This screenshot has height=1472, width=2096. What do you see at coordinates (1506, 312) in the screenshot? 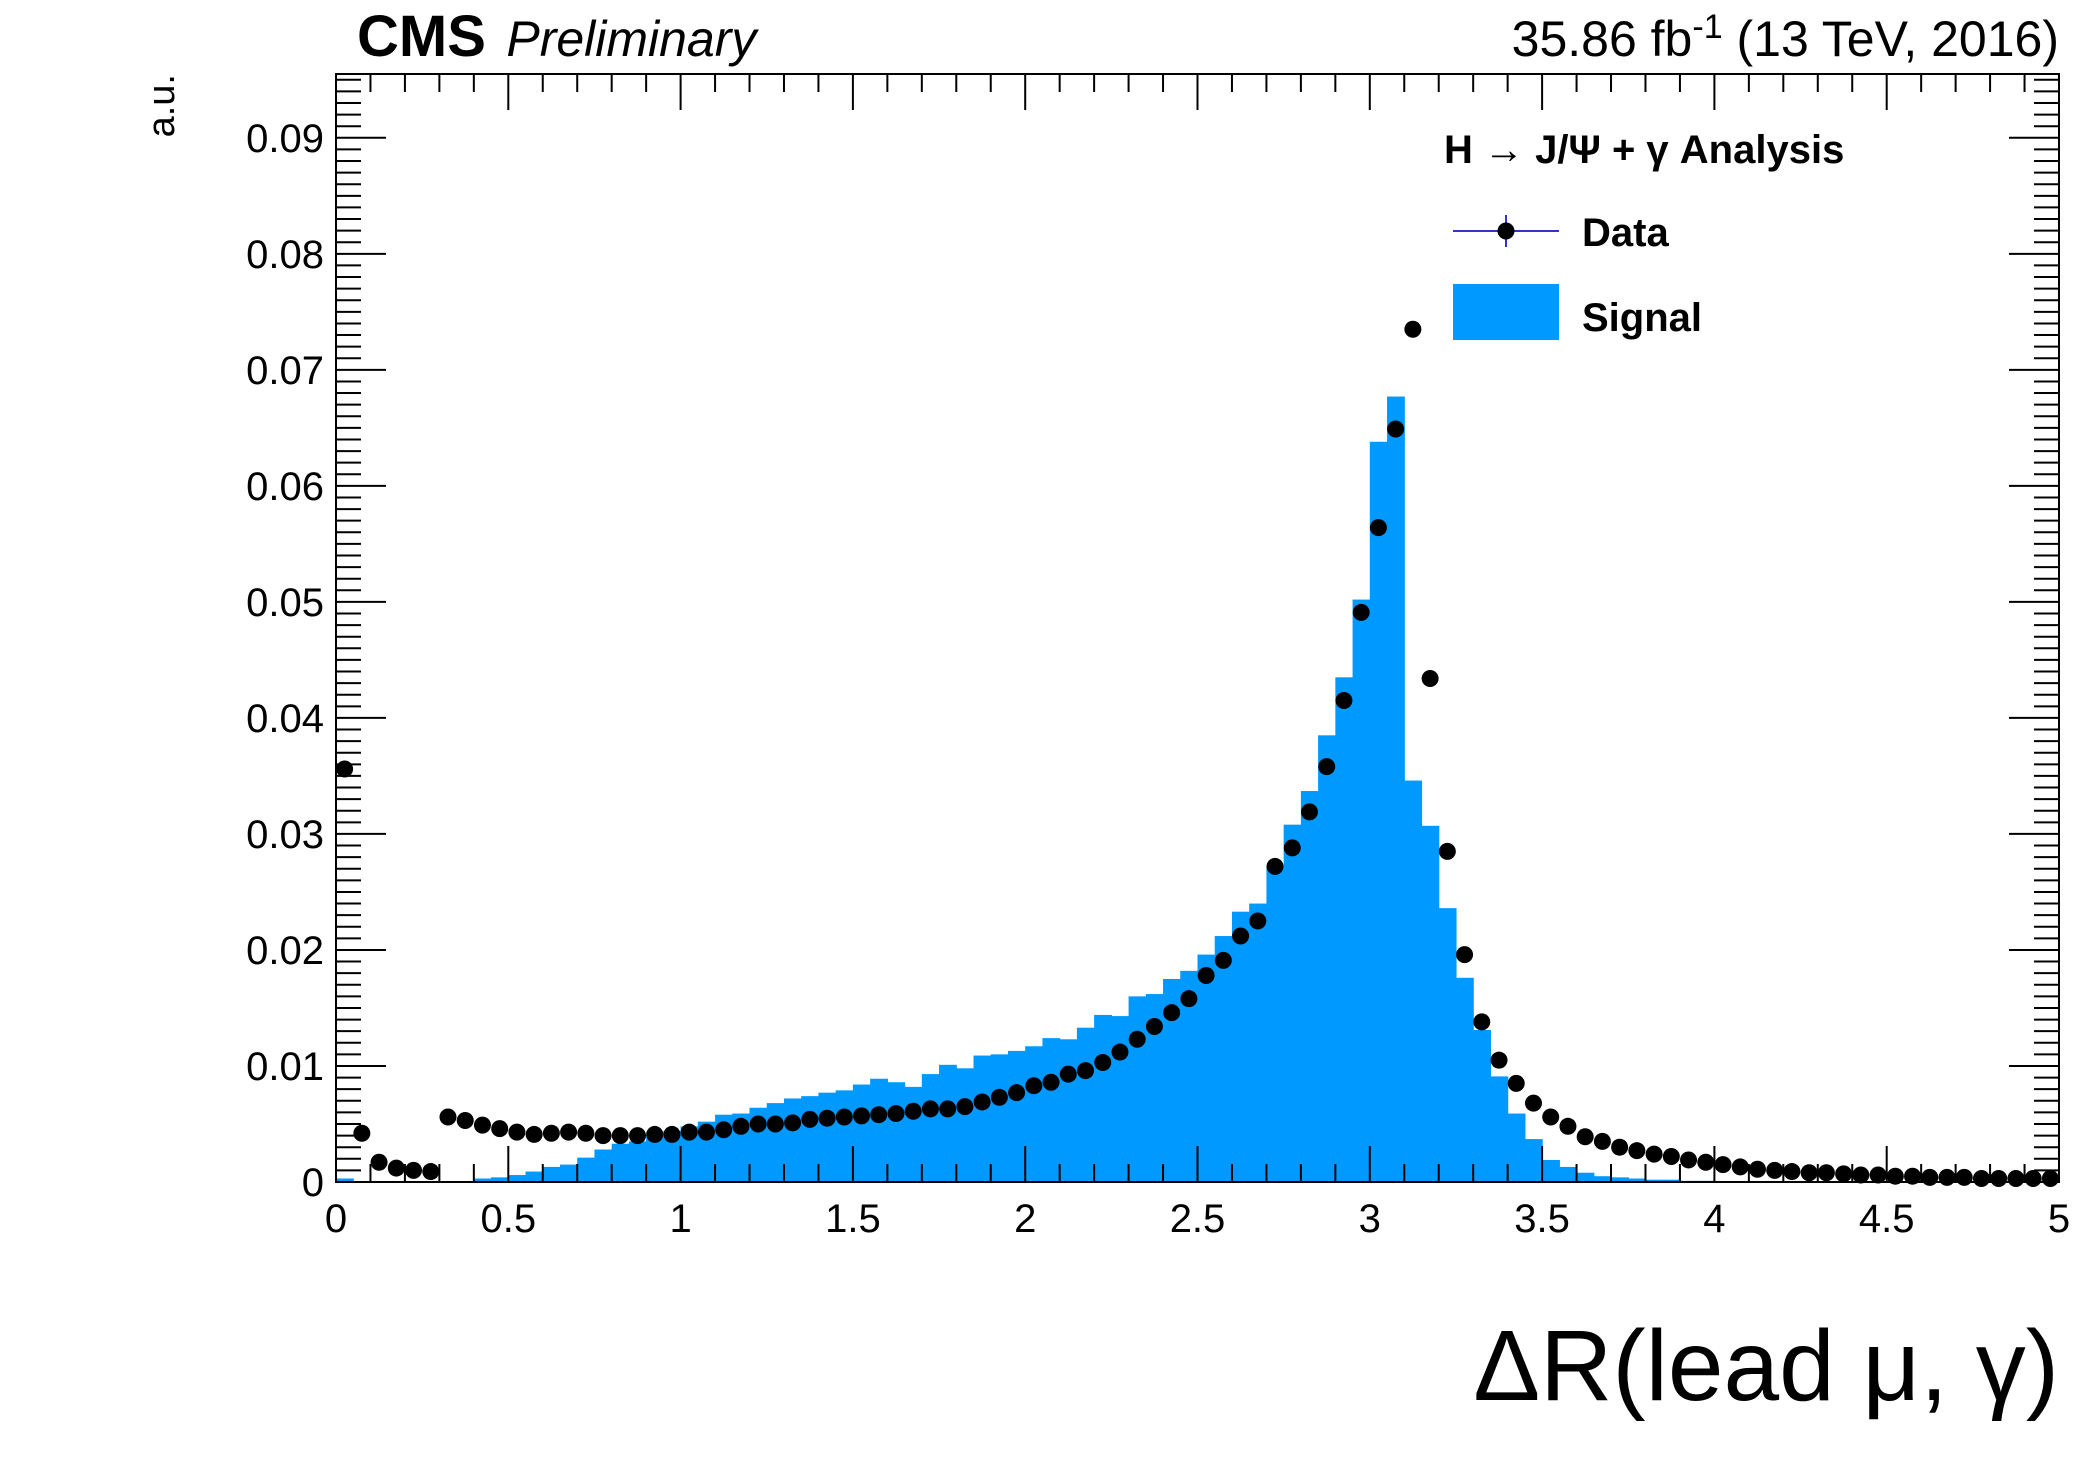
I see `legend-signal-swatch` at bounding box center [1506, 312].